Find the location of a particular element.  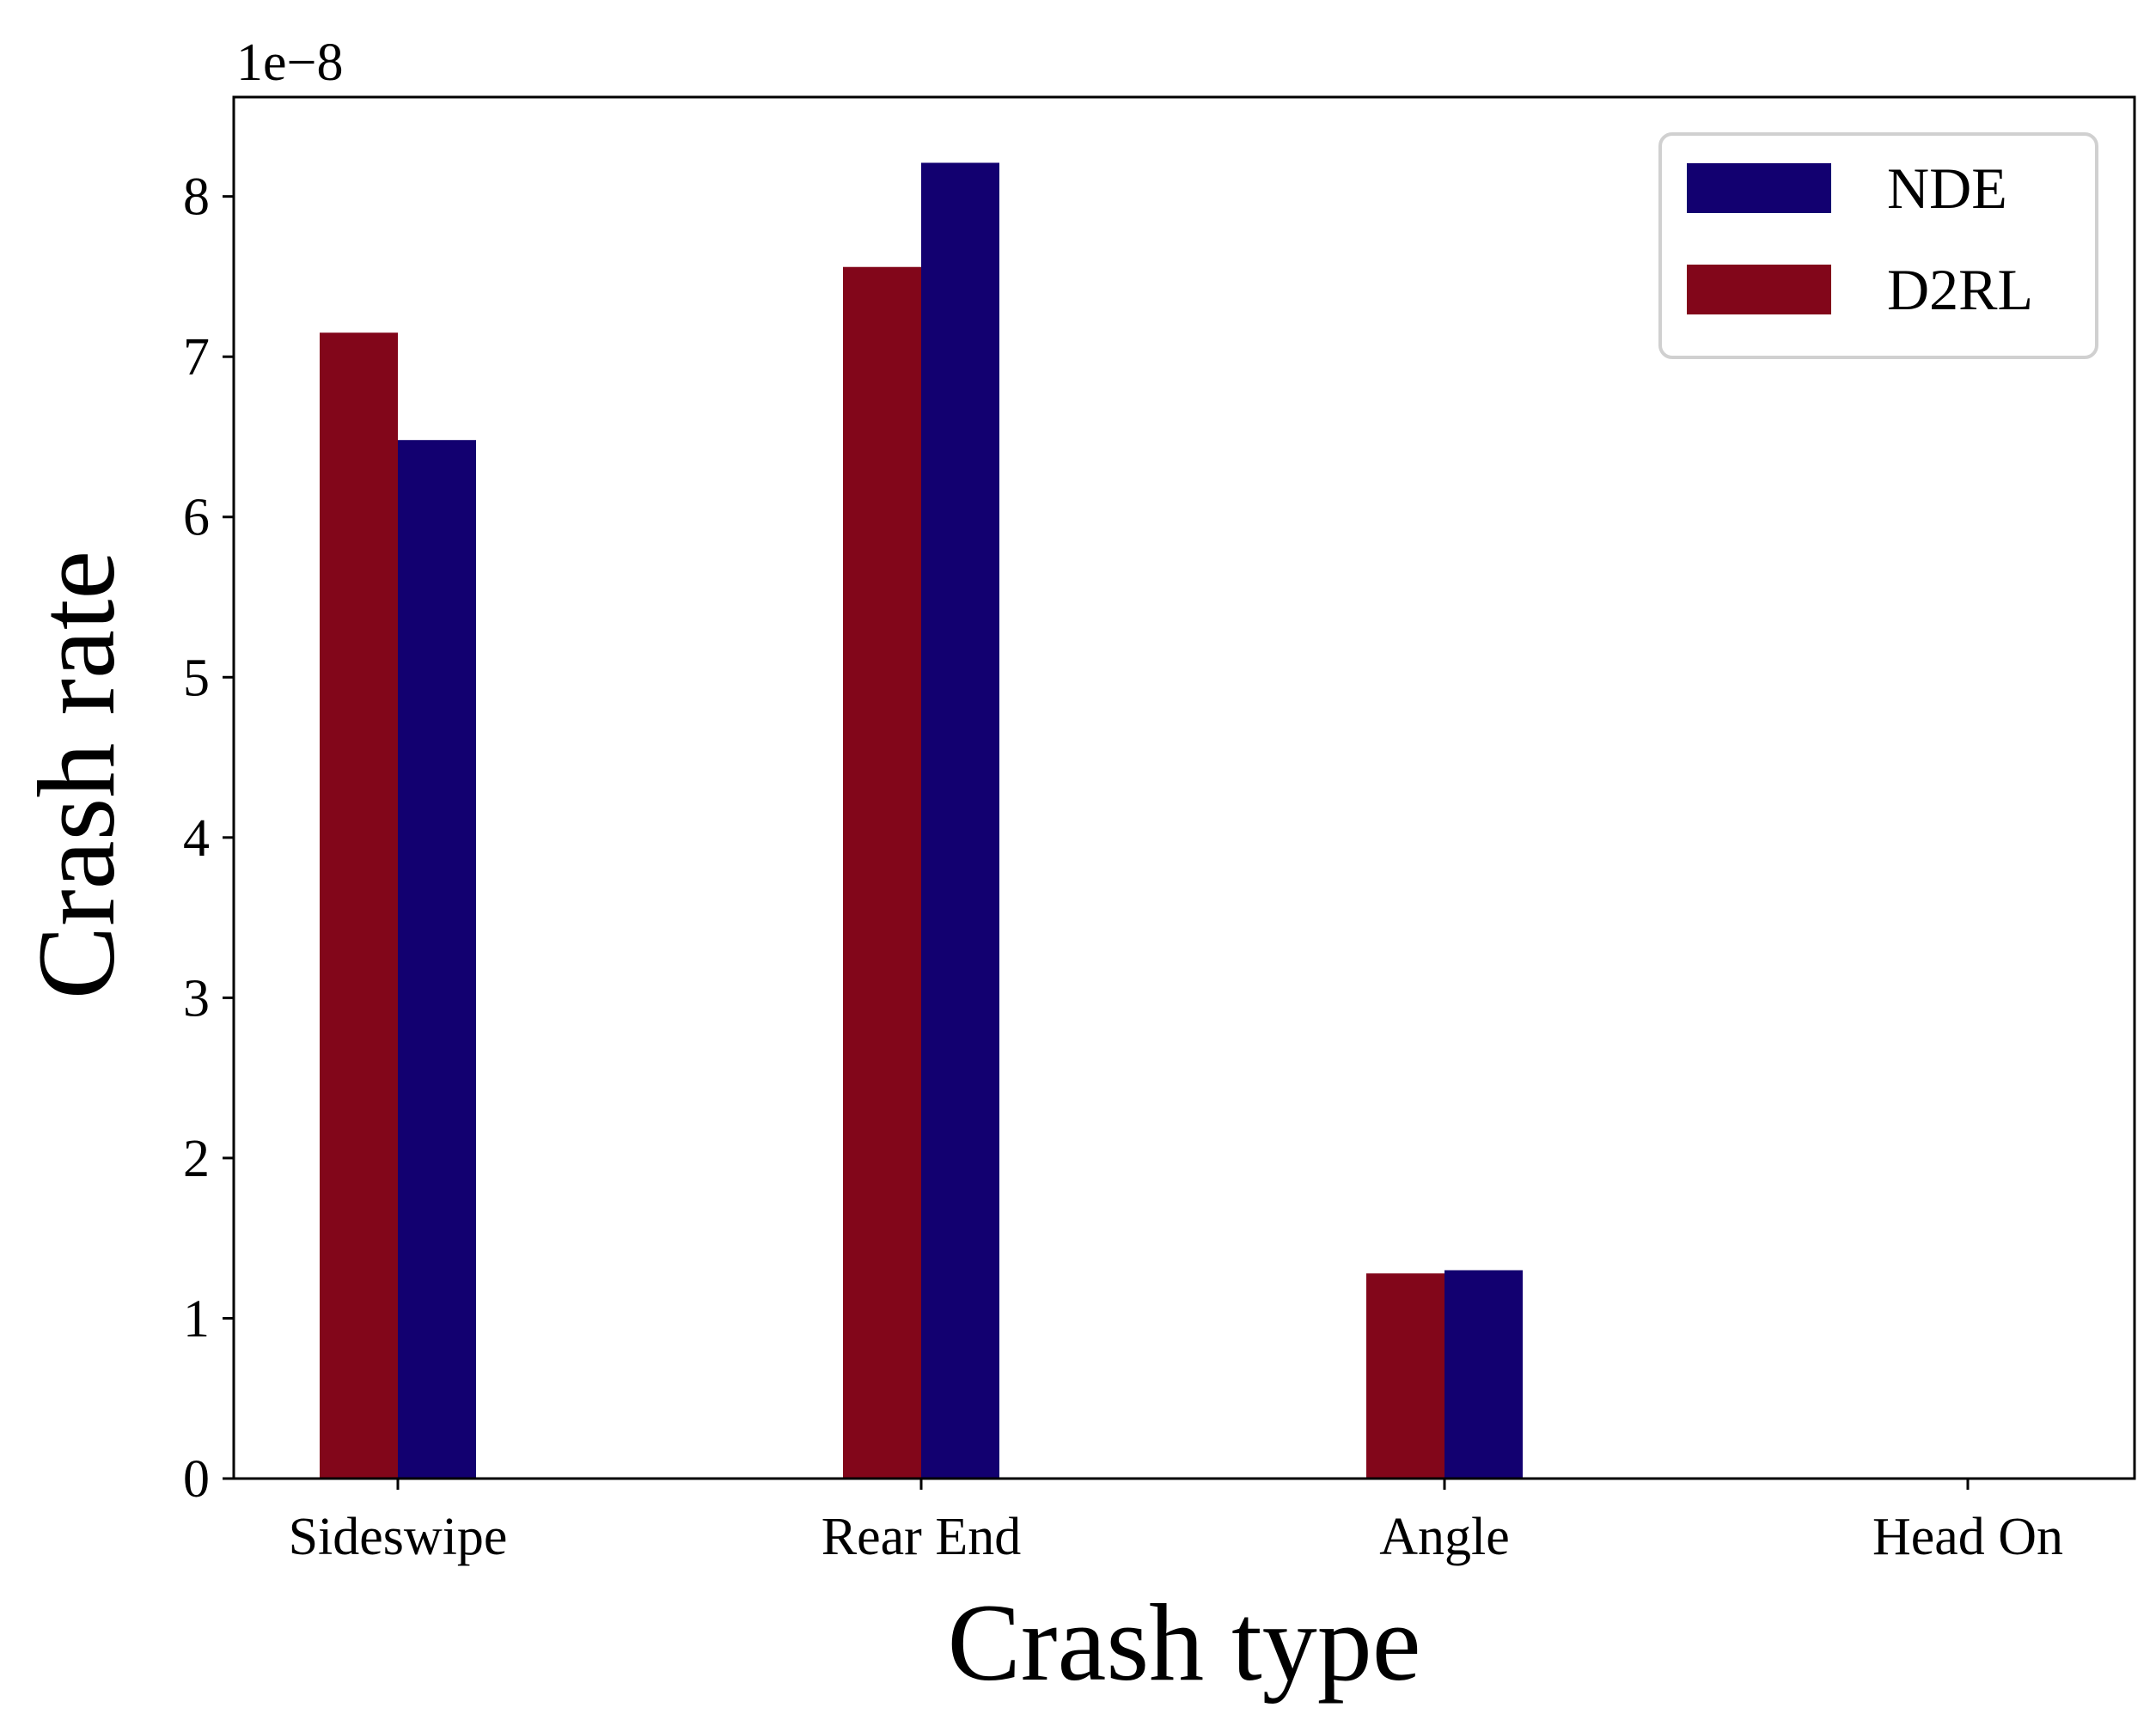

x-tick-label-head-on: Head On is located at coordinates (1967, 1537).